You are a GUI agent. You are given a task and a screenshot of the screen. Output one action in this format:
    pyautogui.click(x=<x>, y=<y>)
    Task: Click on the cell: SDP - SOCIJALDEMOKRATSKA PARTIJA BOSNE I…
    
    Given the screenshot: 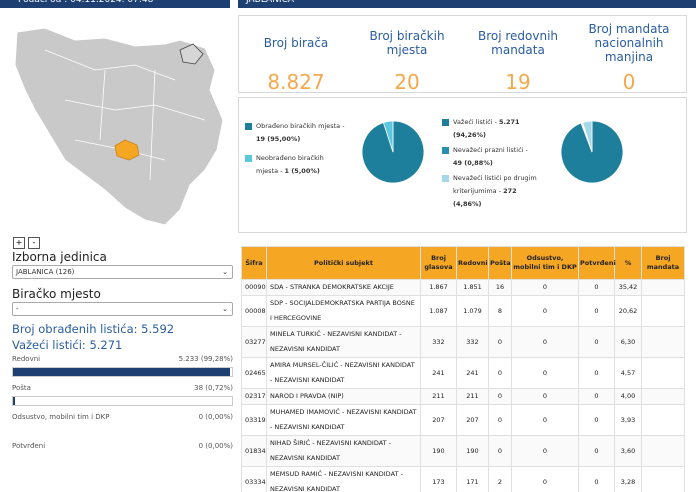 What is the action you would take?
    pyautogui.click(x=343, y=311)
    